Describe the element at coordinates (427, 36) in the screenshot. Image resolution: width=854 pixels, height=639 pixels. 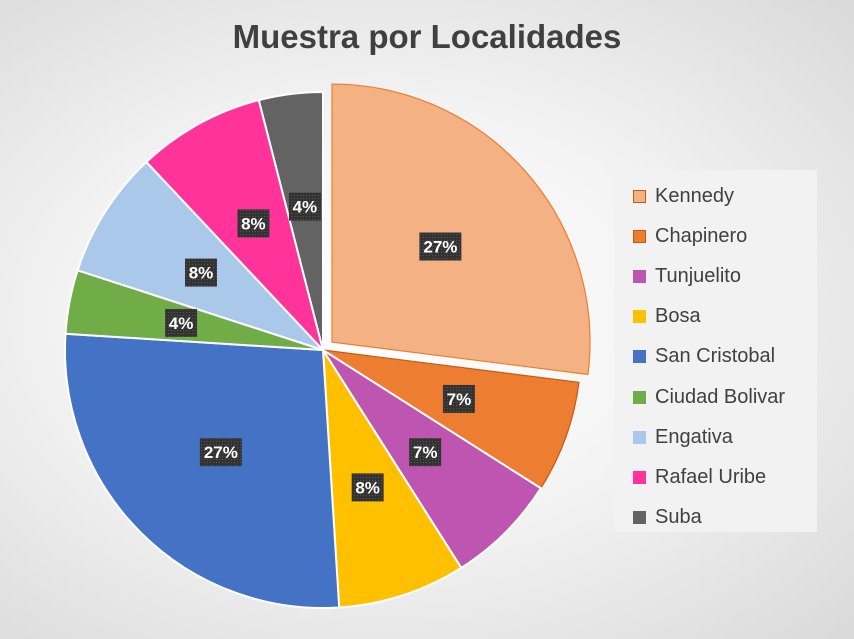
I see `chart-title: Muestra por Localidades` at that location.